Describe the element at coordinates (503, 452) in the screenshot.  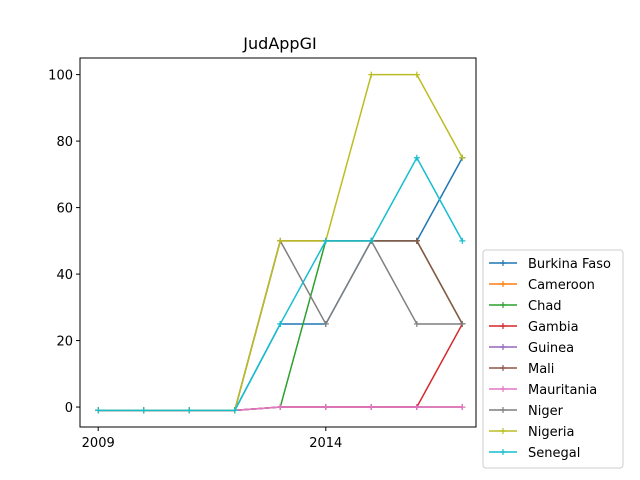
I see `legend-marker-senegal` at that location.